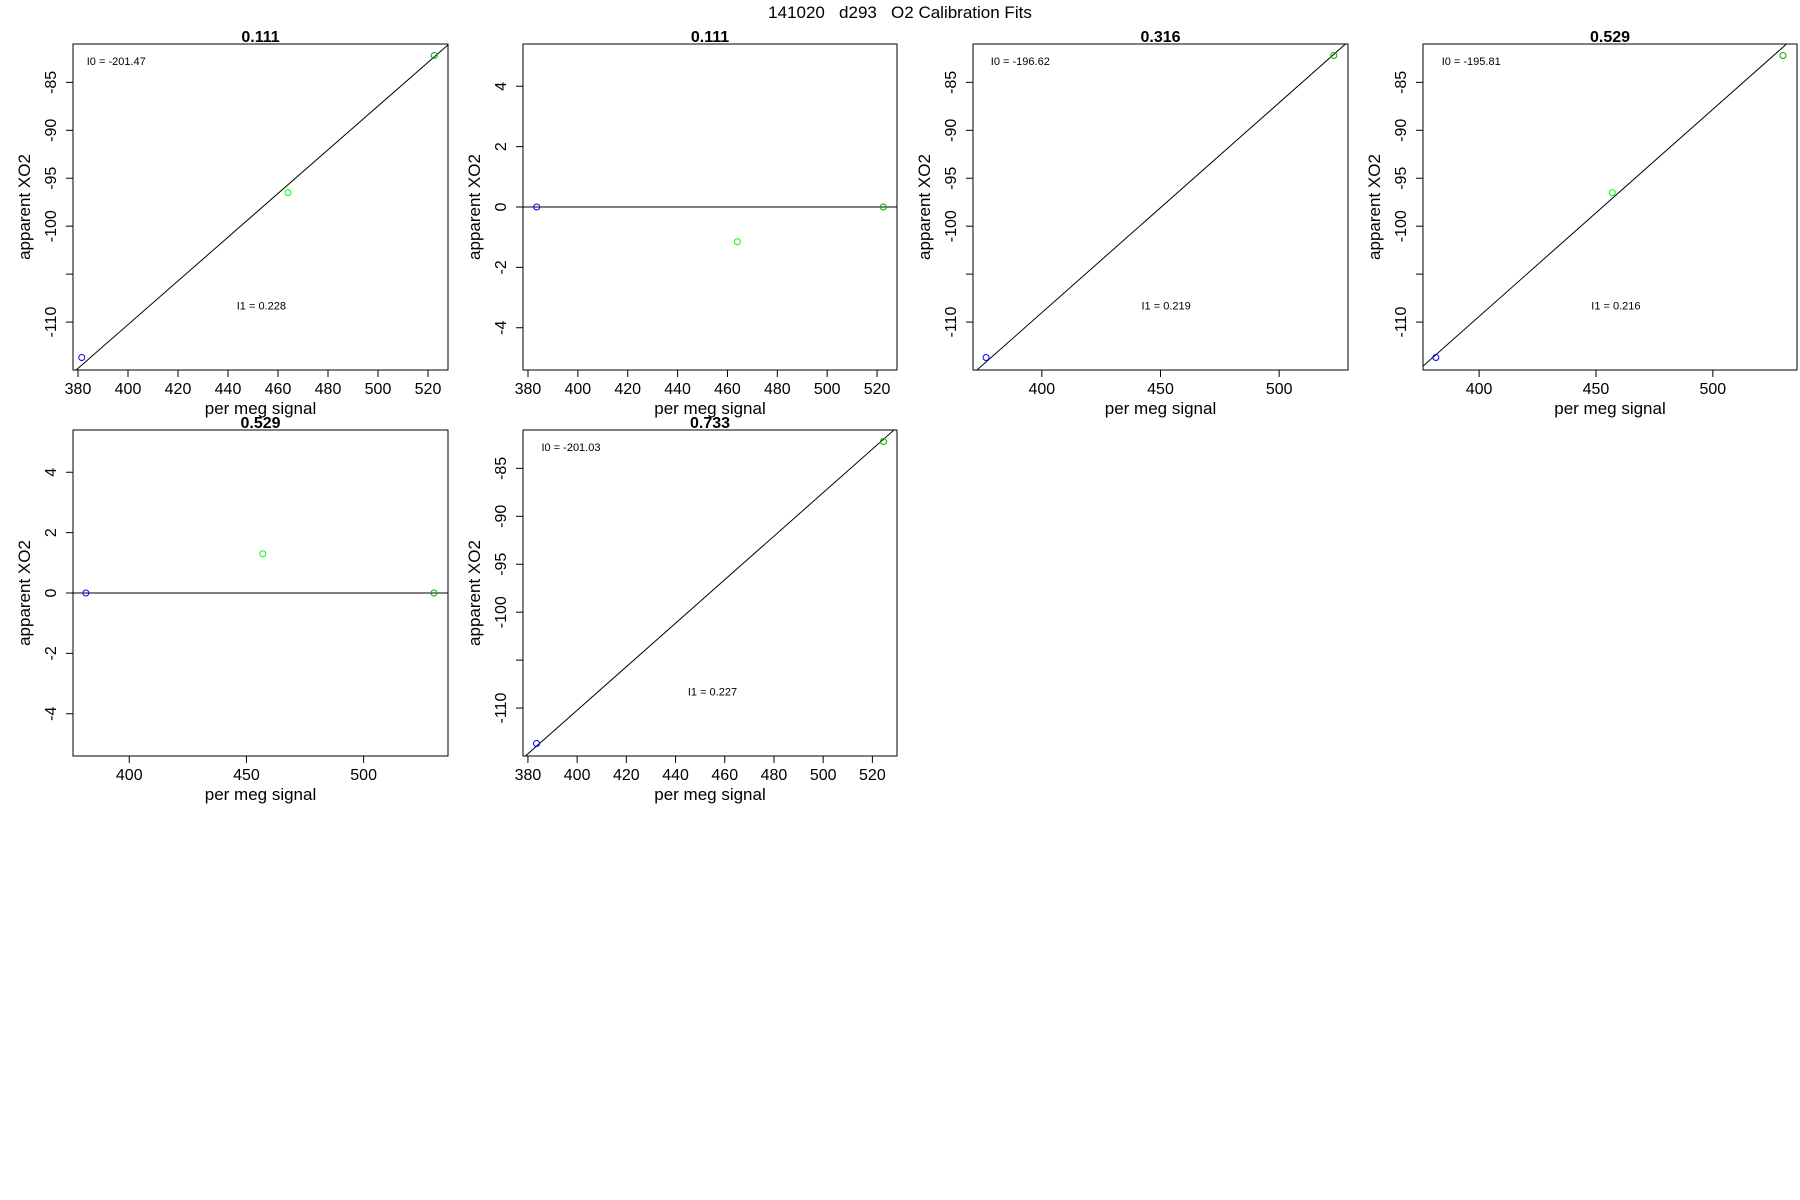 Image resolution: width=1800 pixels, height=1200 pixels. What do you see at coordinates (712, 693) in the screenshot?
I see `fit-annotation: I1 = 0.227` at bounding box center [712, 693].